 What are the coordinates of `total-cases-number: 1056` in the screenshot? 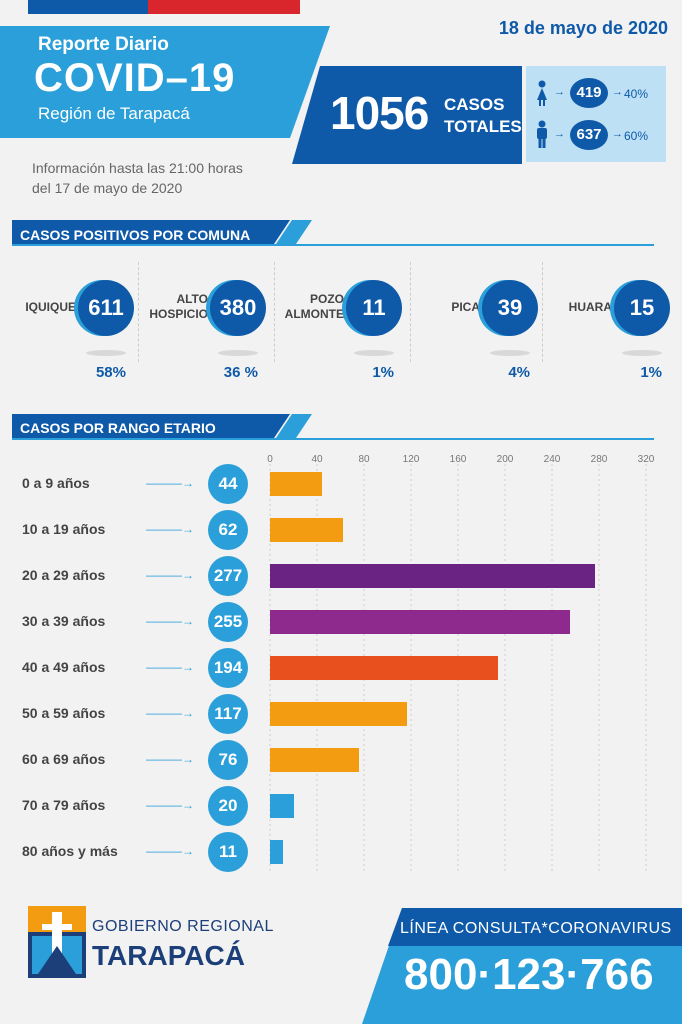 It's located at (379, 113).